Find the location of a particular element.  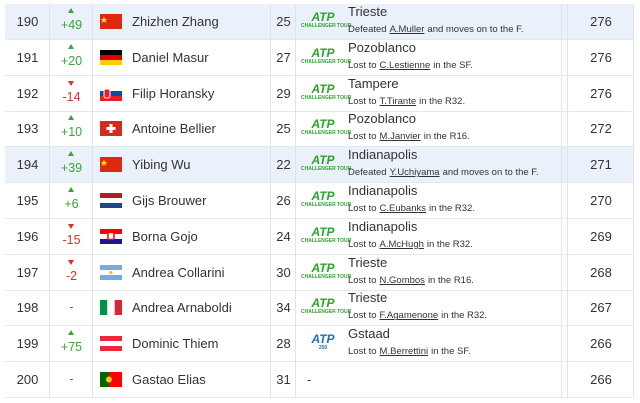

player-name: Antoine Bellier is located at coordinates (174, 129).